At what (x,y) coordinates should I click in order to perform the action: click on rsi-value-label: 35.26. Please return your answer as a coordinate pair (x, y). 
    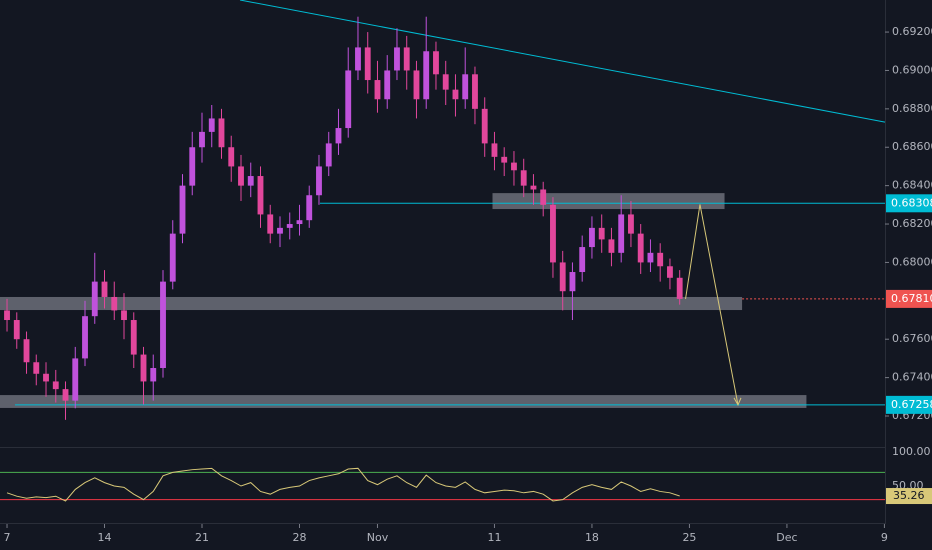
    Looking at the image, I should click on (909, 495).